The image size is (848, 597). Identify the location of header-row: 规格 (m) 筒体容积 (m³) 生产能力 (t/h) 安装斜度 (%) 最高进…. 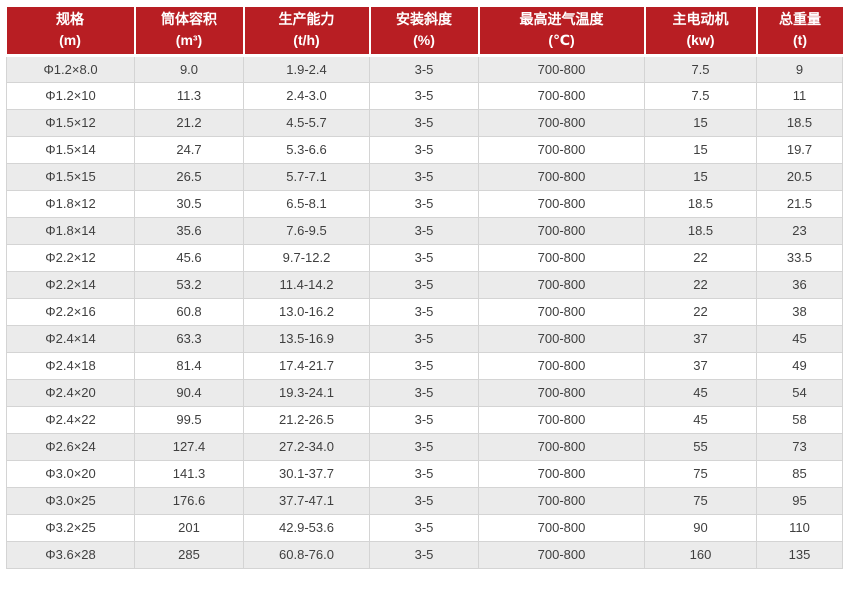
(424, 32).